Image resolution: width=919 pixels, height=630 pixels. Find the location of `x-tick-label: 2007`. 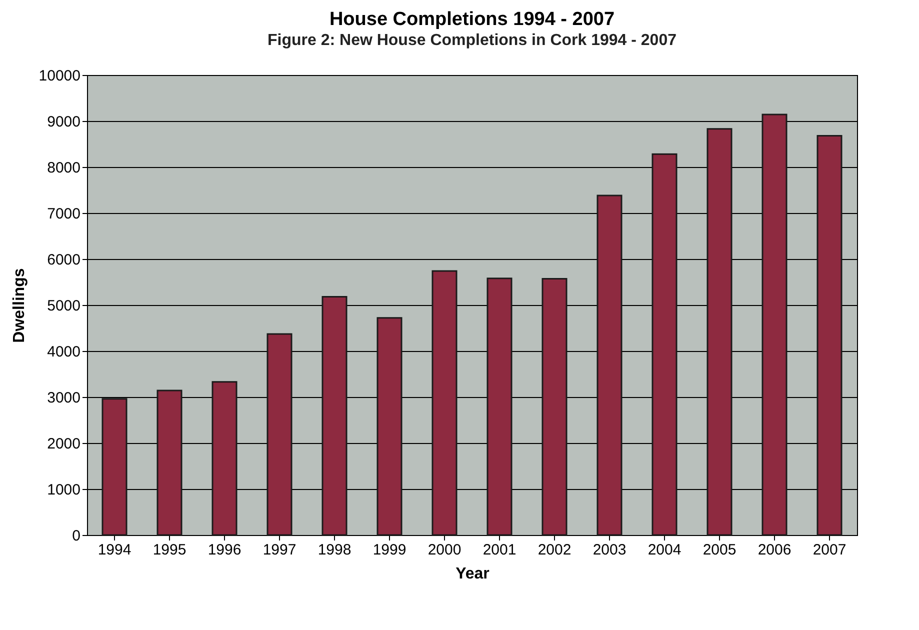

x-tick-label: 2007 is located at coordinates (829, 550).